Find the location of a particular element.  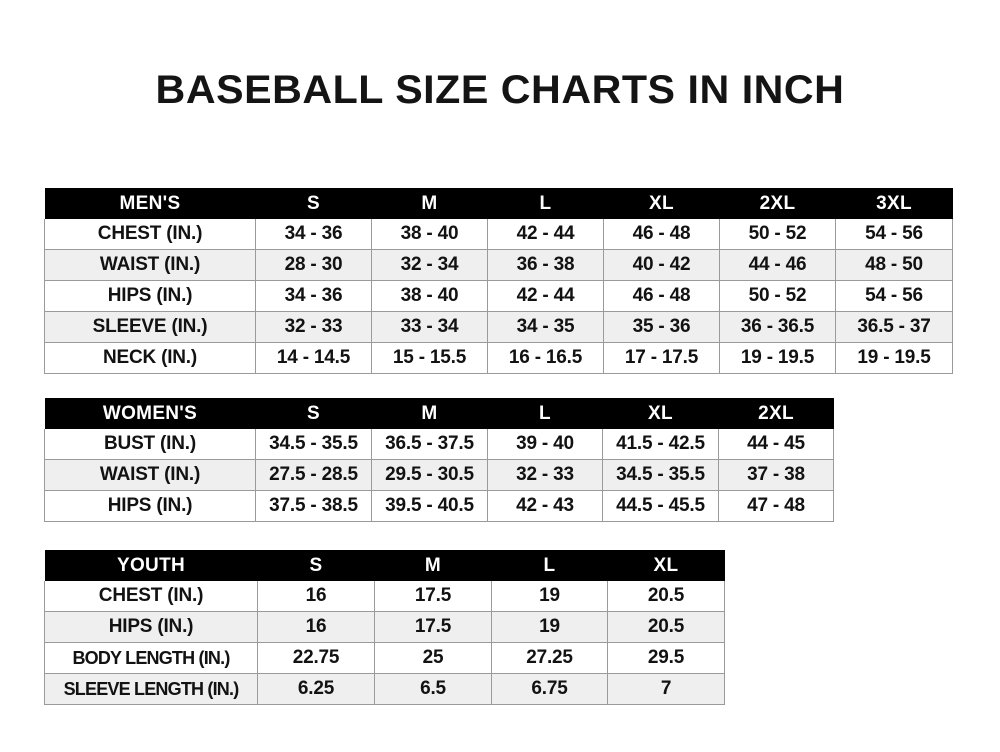

youth-row-label-body-length: BODY LENGTH (IN.) is located at coordinates (151, 658).